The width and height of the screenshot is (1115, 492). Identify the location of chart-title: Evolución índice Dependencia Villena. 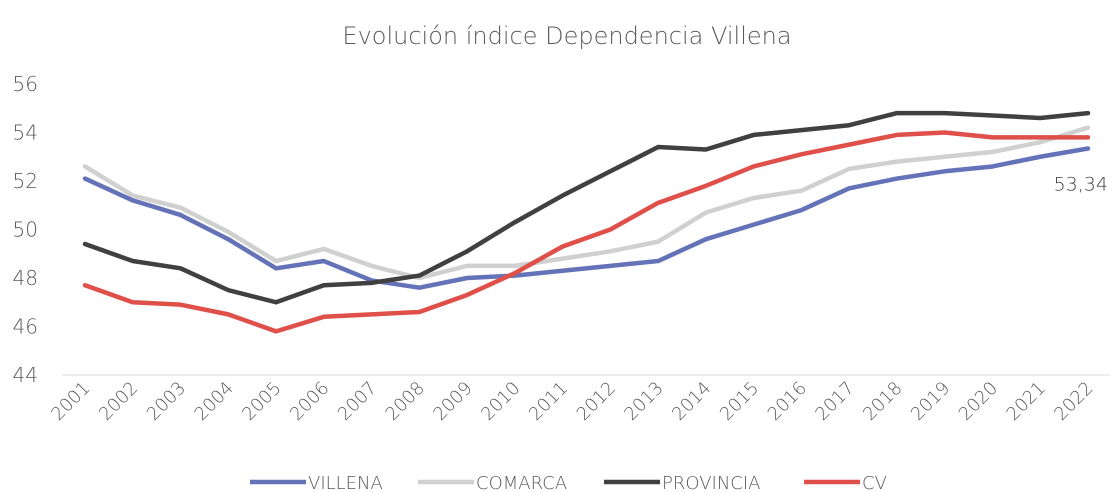
(566, 36).